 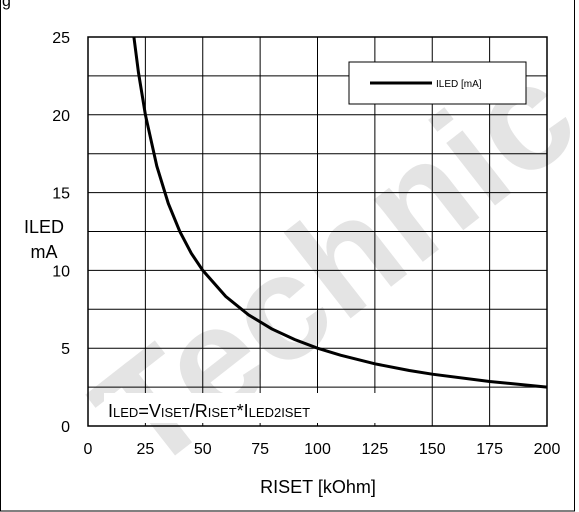 What do you see at coordinates (375, 449) in the screenshot?
I see `x-tick-label: 125` at bounding box center [375, 449].